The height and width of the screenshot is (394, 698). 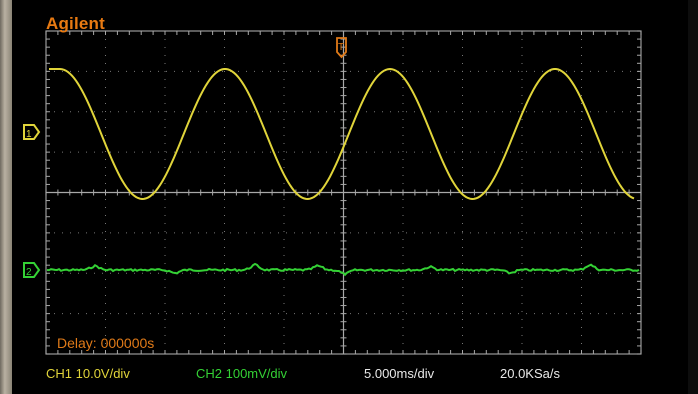 I want to click on trigger-marker-icon: T, so click(x=341, y=48).